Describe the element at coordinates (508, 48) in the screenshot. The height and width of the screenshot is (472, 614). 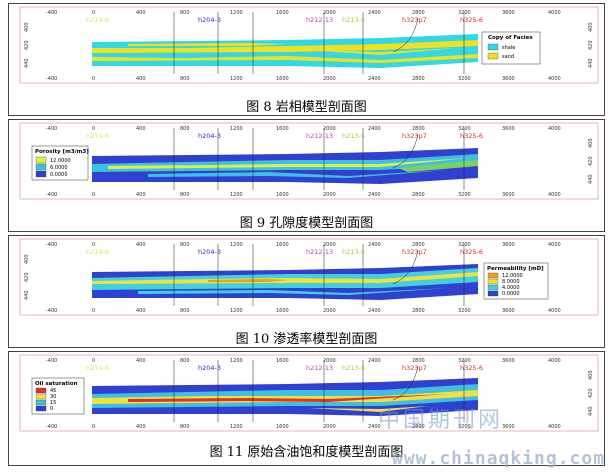
I see `legend-item: shale` at that location.